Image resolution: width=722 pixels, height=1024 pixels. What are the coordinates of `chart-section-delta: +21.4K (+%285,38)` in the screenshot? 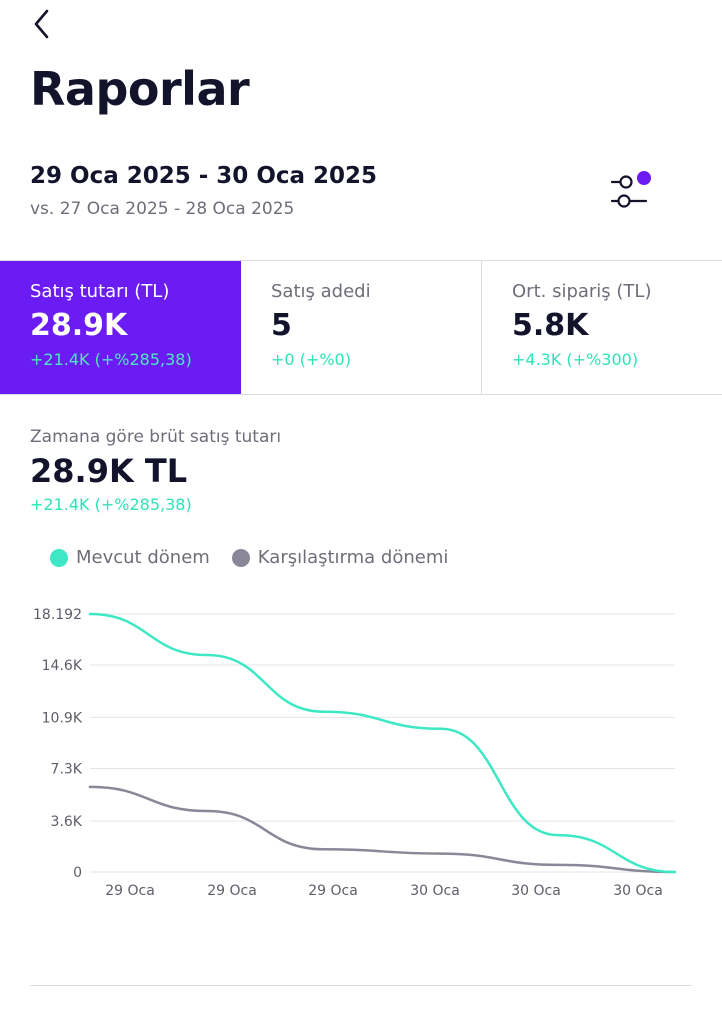 It's located at (111, 504).